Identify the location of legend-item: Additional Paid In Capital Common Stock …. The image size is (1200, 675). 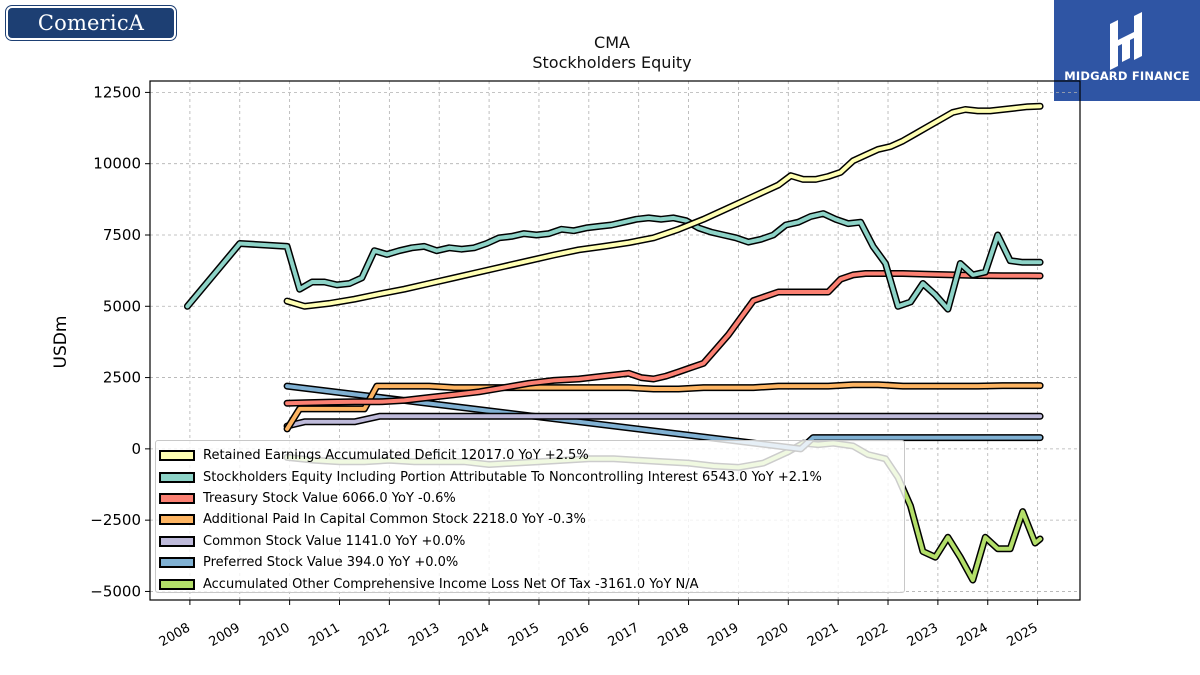
(530, 519).